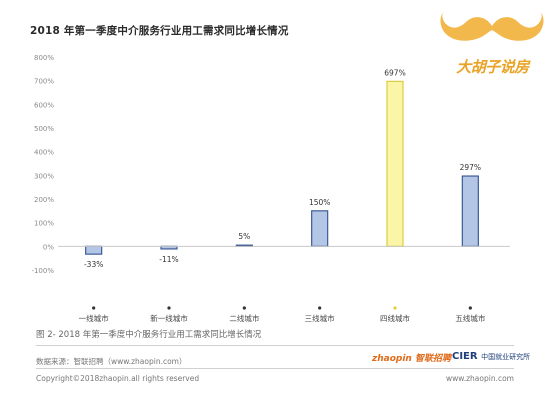 Image resolution: width=550 pixels, height=412 pixels. I want to click on cier-logo-text: CIER, so click(465, 356).